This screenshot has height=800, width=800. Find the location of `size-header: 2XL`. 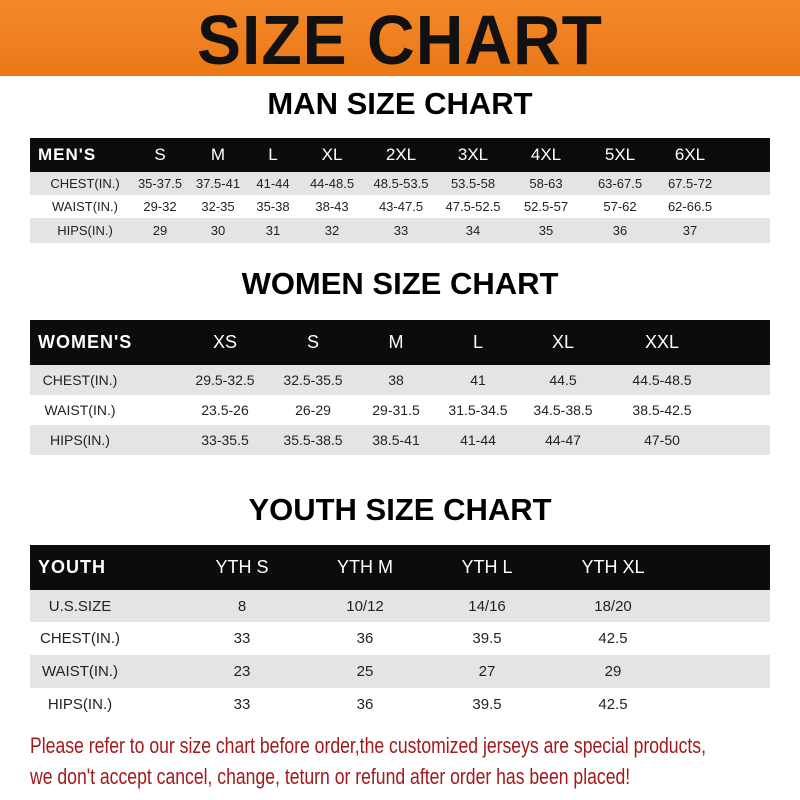

size-header: 2XL is located at coordinates (401, 154).